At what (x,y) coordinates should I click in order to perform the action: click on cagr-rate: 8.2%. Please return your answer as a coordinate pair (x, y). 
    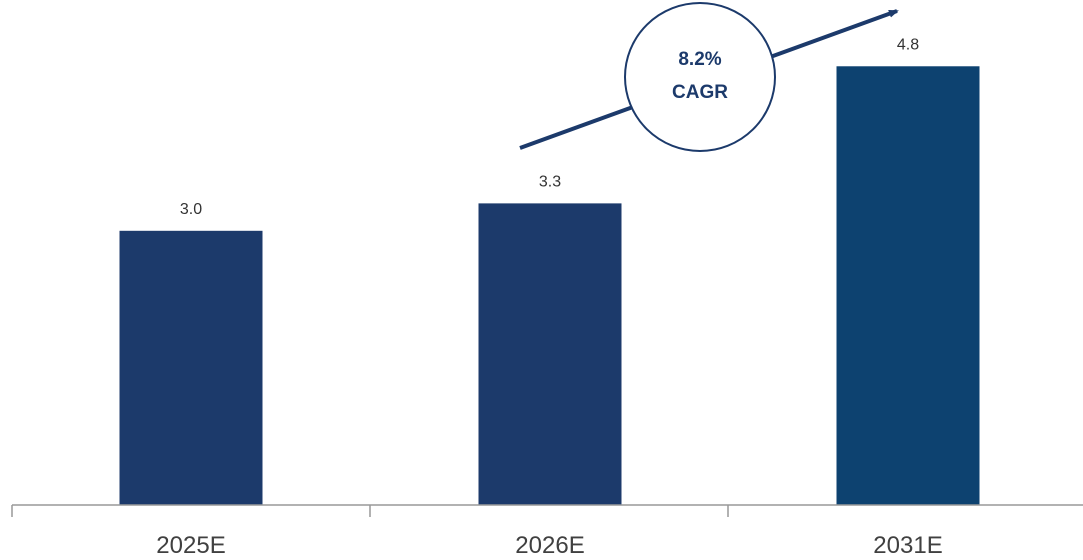
    Looking at the image, I should click on (699, 59).